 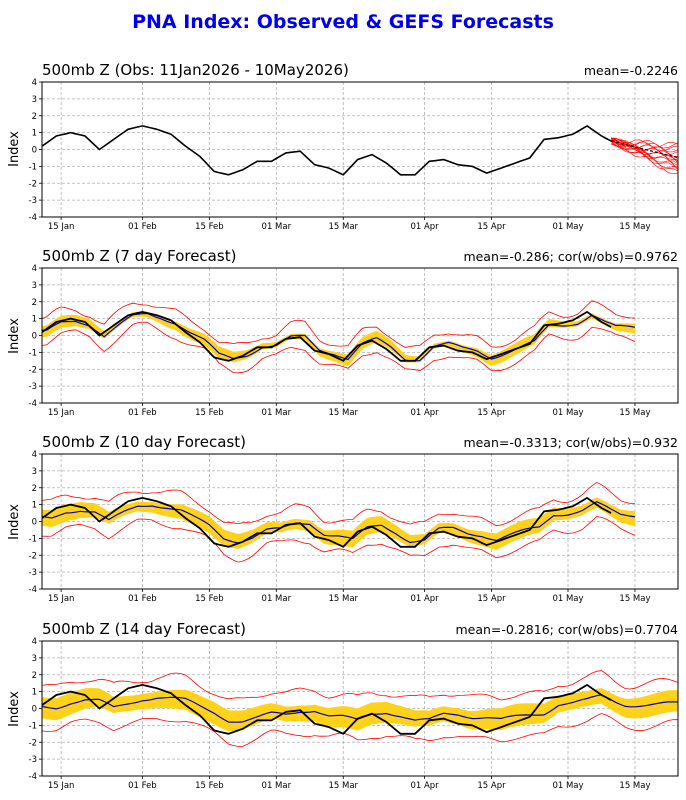 I want to click on panel-stats: mean=-0.2816; cor(w/obs)=0.7704, so click(x=566, y=629).